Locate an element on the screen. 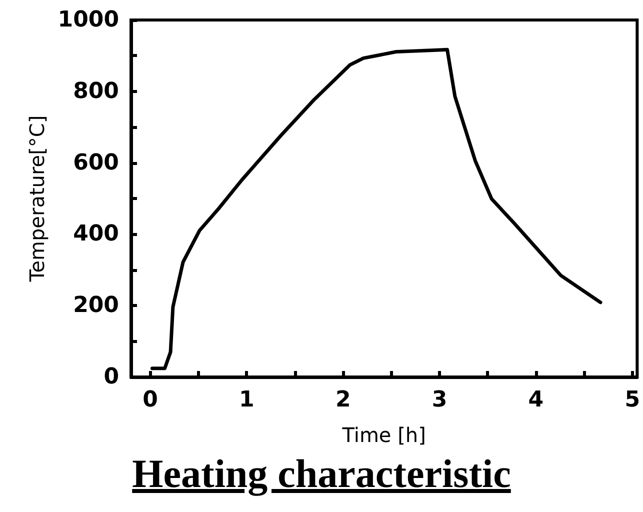 Image resolution: width=643 pixels, height=512 pixels. x-tick-label: 0 is located at coordinates (150, 400).